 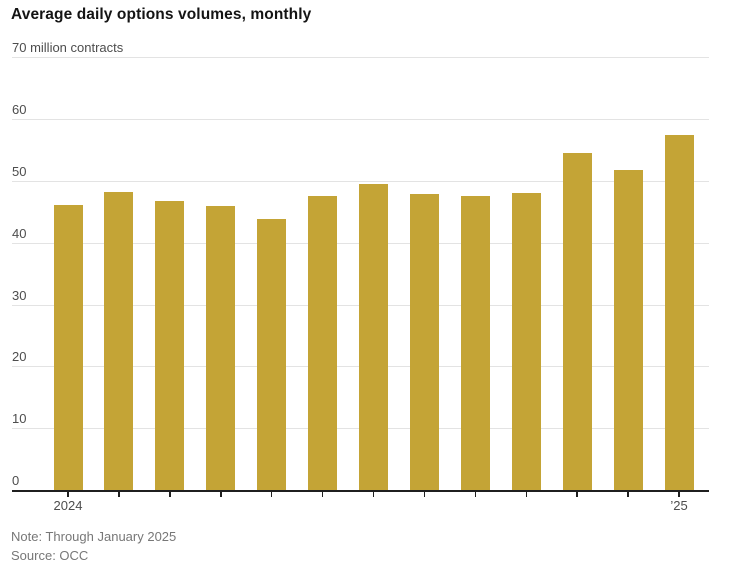 I want to click on bar-oct-2024, so click(x=526, y=341).